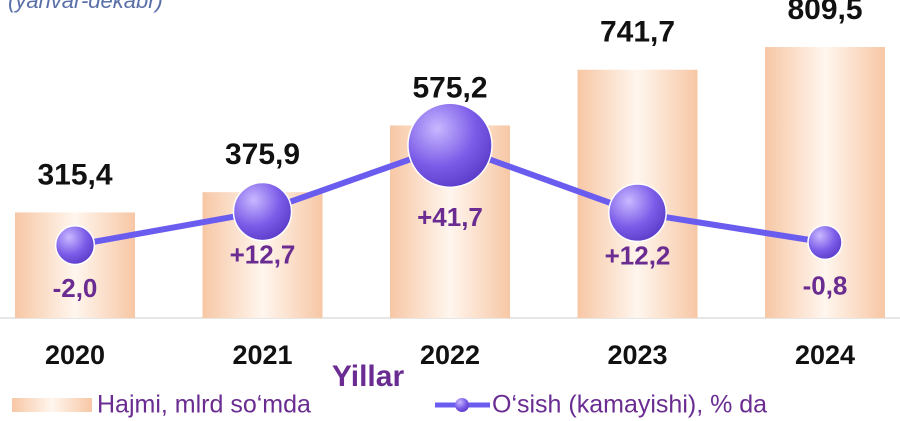 This screenshot has width=900, height=421. Describe the element at coordinates (75, 355) in the screenshot. I see `x-tick-label: 2020` at that location.